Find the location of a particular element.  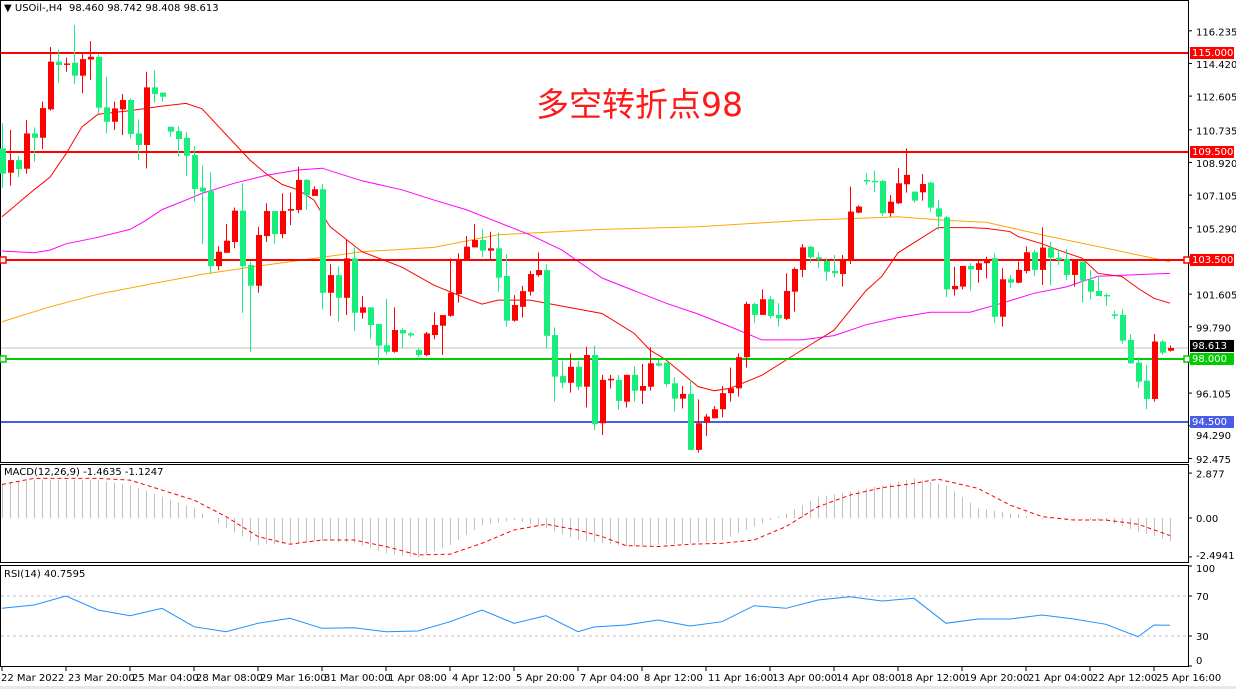

price-tick-label: 105.290 is located at coordinates (1216, 229).